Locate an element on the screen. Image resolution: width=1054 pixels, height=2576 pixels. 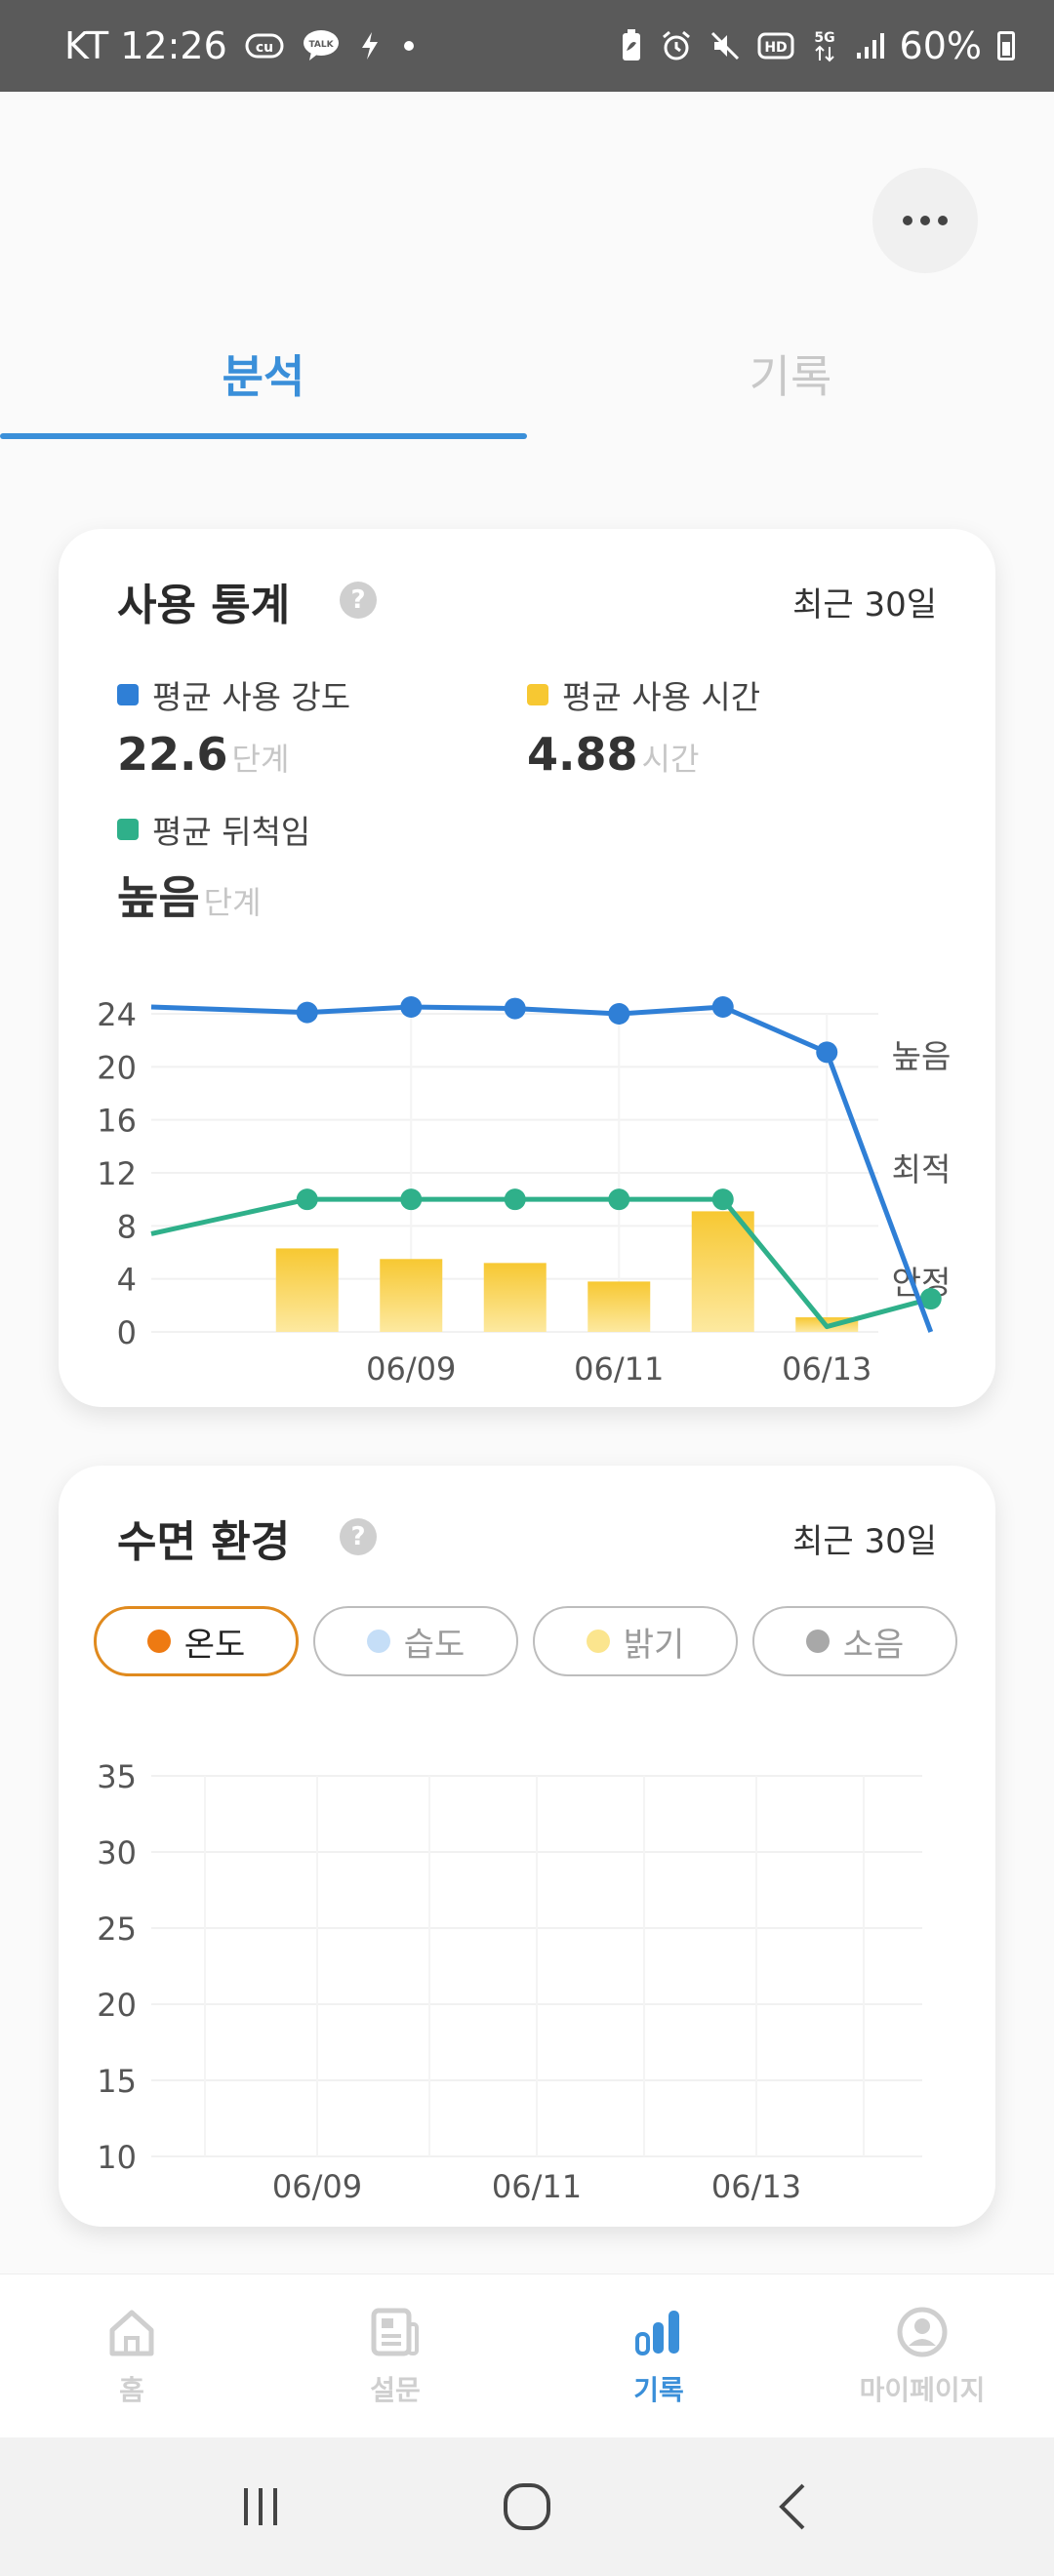
temperature-dot-icon is located at coordinates (158, 1641).